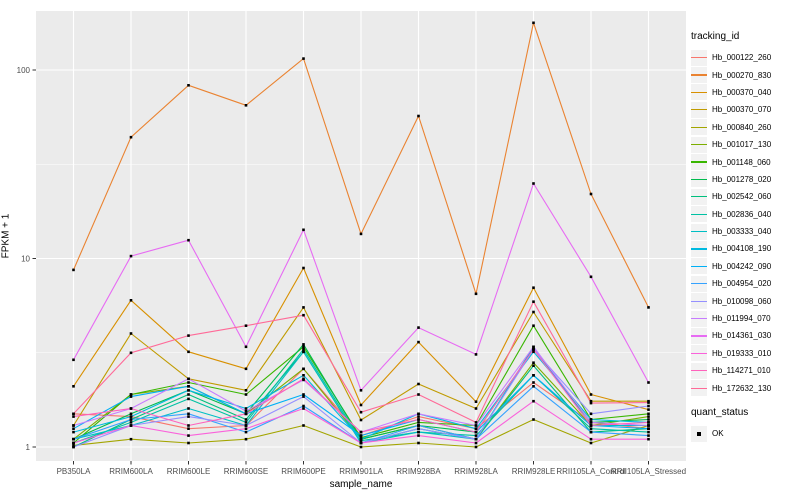 The image size is (800, 500). What do you see at coordinates (591, 471) in the screenshot?
I see `x-tick-label: RRII105LA_Control` at bounding box center [591, 471].